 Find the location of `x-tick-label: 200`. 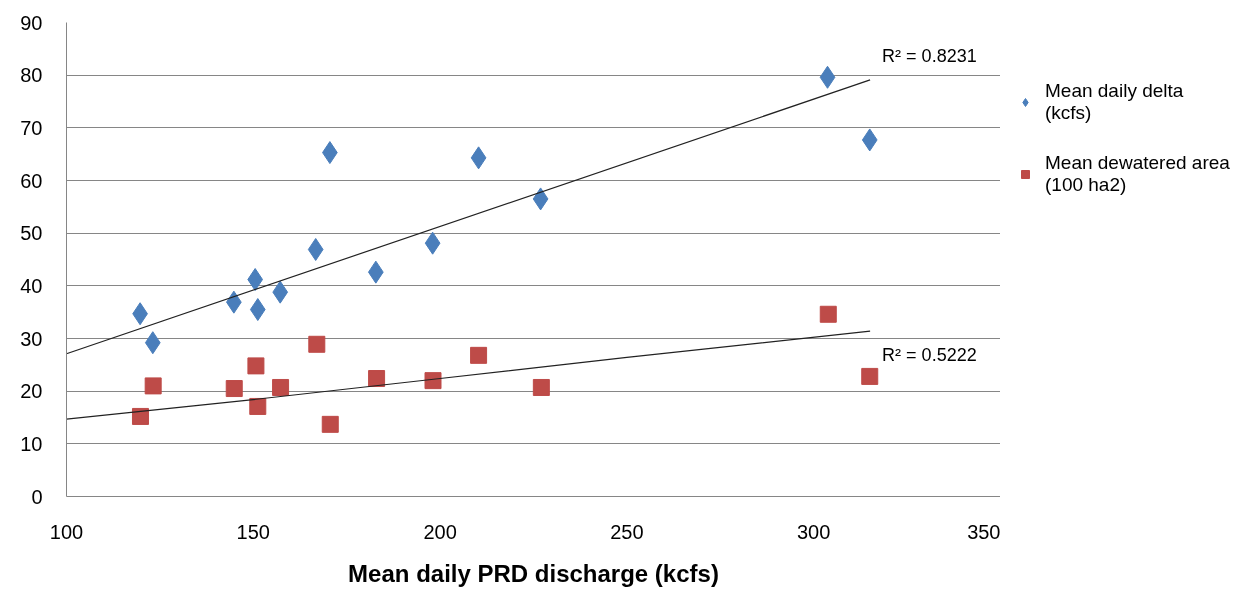

x-tick-label: 200 is located at coordinates (440, 531).